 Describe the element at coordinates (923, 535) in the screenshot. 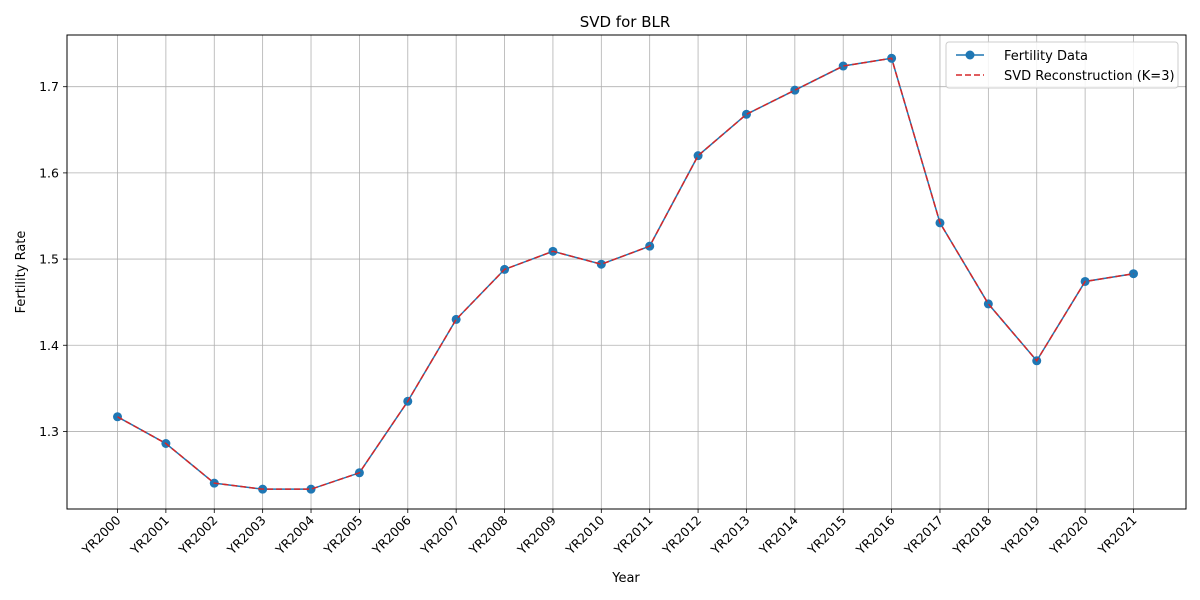

I see `x-tick-label: YR2017` at that location.